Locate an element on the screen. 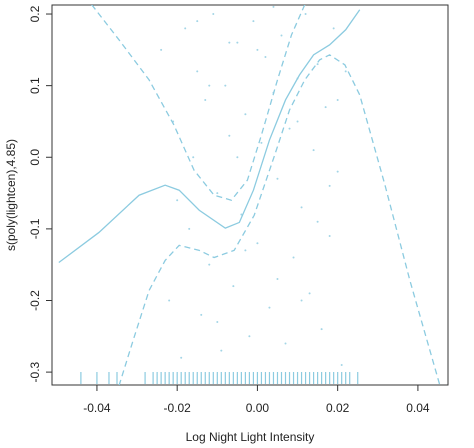  y-axis-title: s(poly(lightcen),4.85) is located at coordinates (11, 195).